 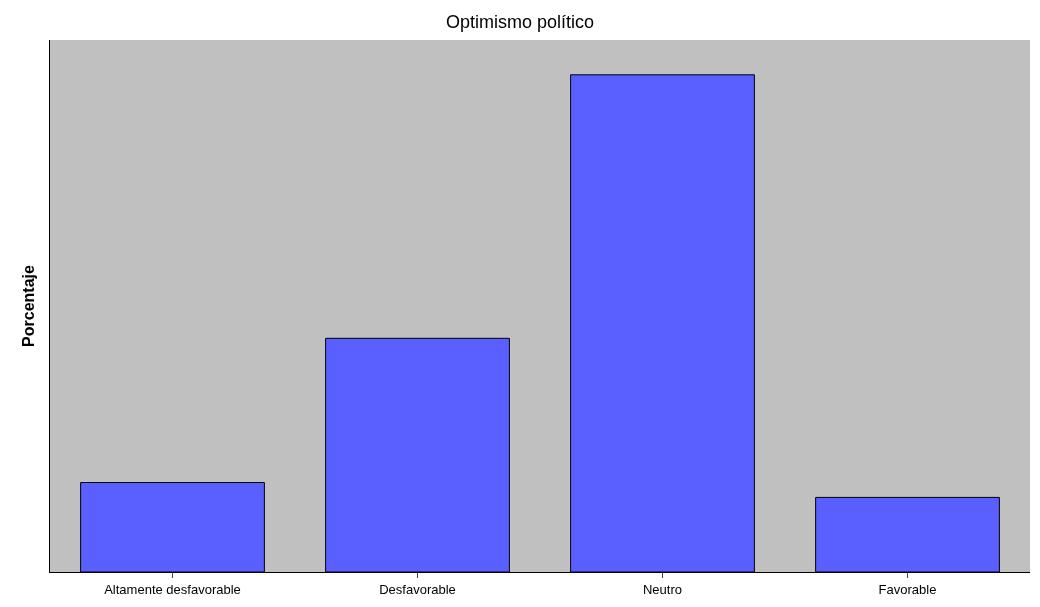 I want to click on y-axis-title: Porcentaje, so click(x=28, y=305).